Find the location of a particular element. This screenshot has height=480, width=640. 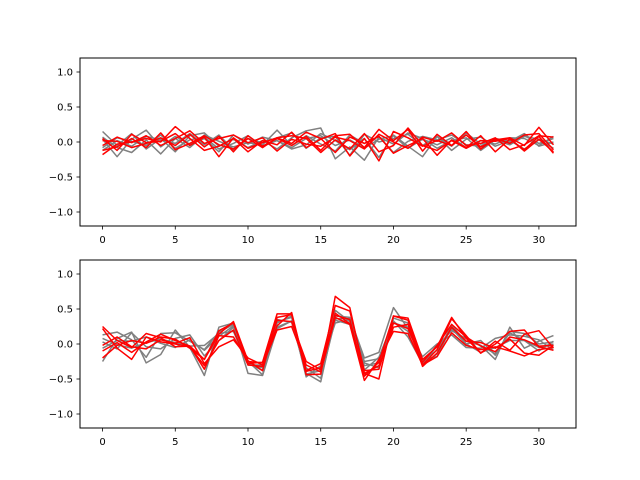

top-series-line-9-red is located at coordinates (328, 140).